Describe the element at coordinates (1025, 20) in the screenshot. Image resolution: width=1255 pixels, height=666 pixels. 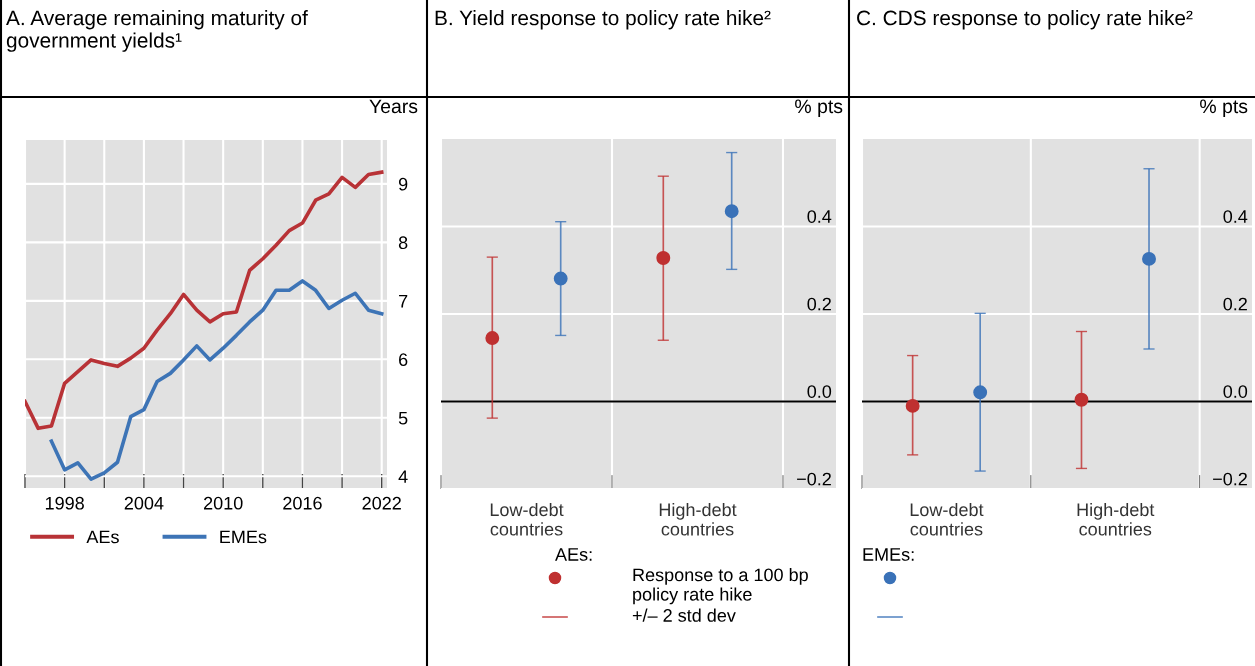
I see `chart-title: C. CDS response to policy rate hike²` at that location.